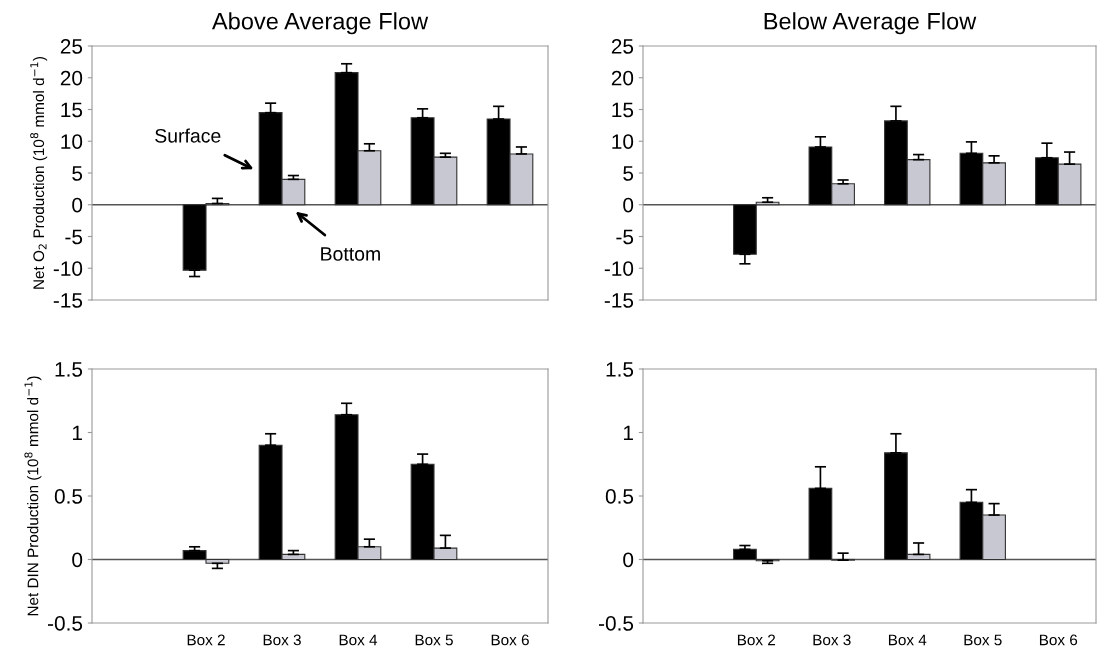  What do you see at coordinates (350, 254) in the screenshot?
I see `annotation: Bottom` at bounding box center [350, 254].